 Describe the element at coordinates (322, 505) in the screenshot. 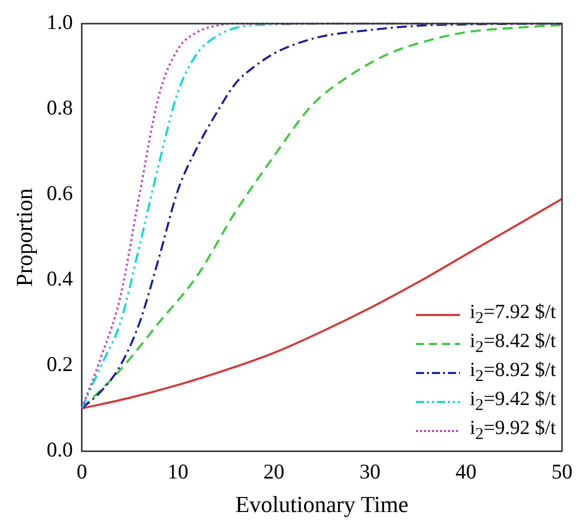

I see `x-axis-title: Evolutionary Time` at that location.